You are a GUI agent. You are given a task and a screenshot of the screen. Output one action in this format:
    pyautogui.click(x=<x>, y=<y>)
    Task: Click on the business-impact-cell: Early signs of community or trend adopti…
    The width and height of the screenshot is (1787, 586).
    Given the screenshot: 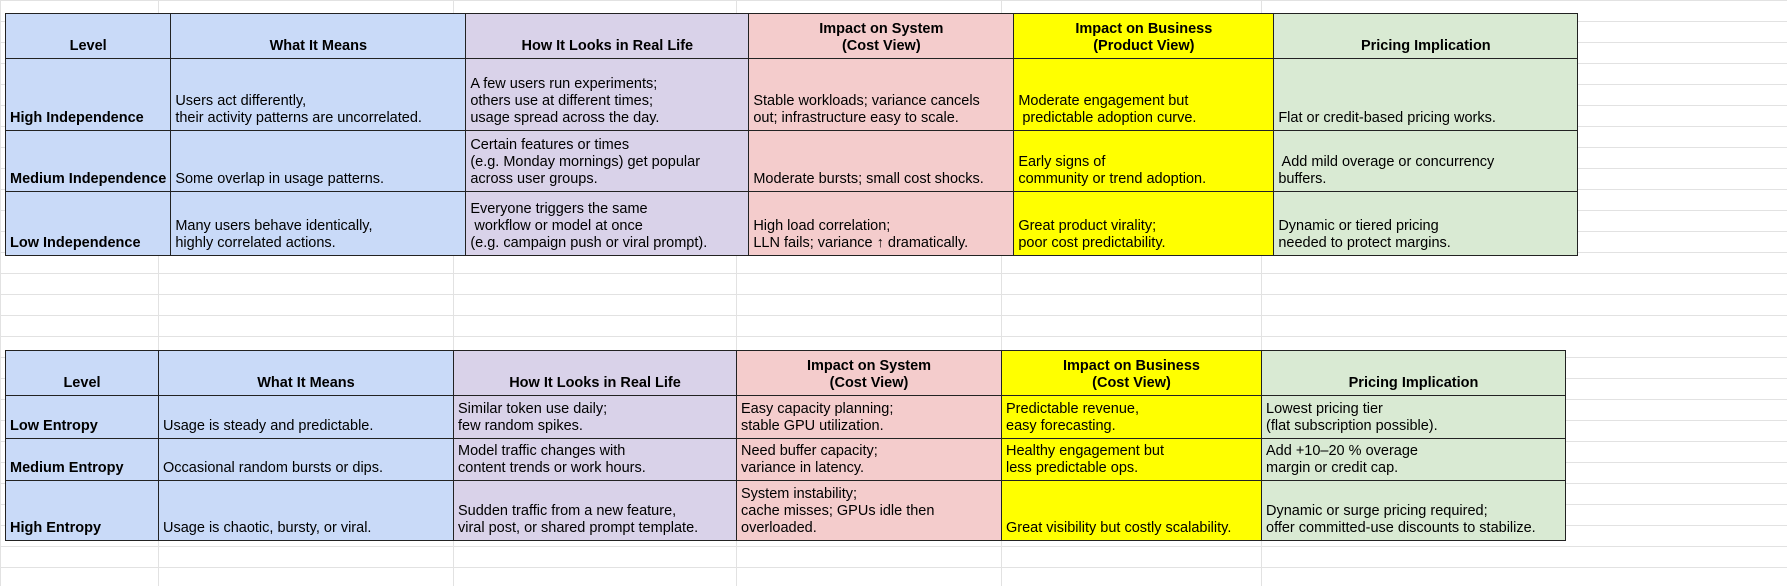 What is the action you would take?
    pyautogui.click(x=1144, y=161)
    